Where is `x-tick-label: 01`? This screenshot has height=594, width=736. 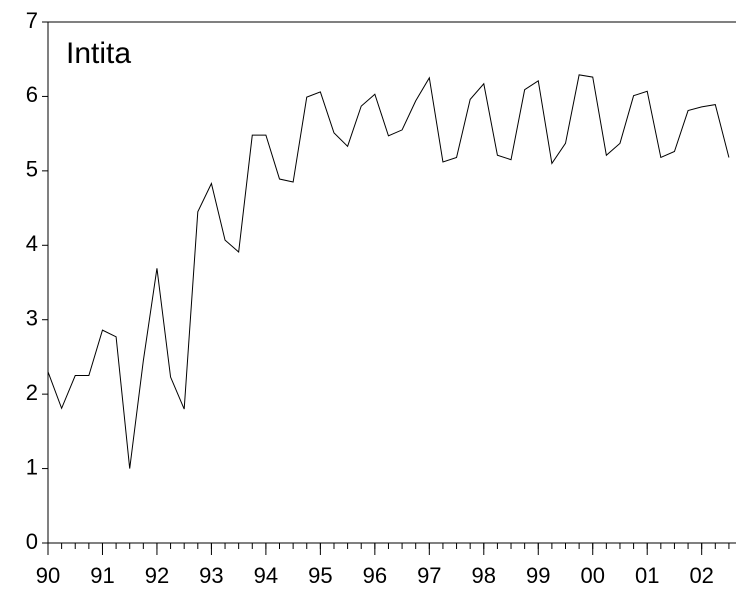
x-tick-label: 01 is located at coordinates (647, 575).